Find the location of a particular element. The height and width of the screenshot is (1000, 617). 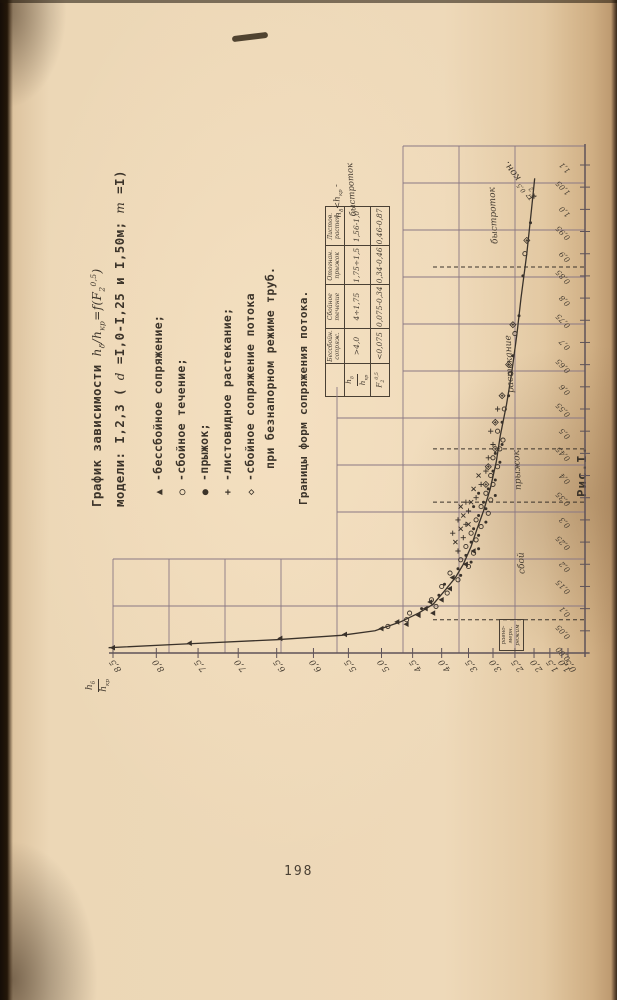

page-left-shadow-edge is located at coordinates (6, 500).